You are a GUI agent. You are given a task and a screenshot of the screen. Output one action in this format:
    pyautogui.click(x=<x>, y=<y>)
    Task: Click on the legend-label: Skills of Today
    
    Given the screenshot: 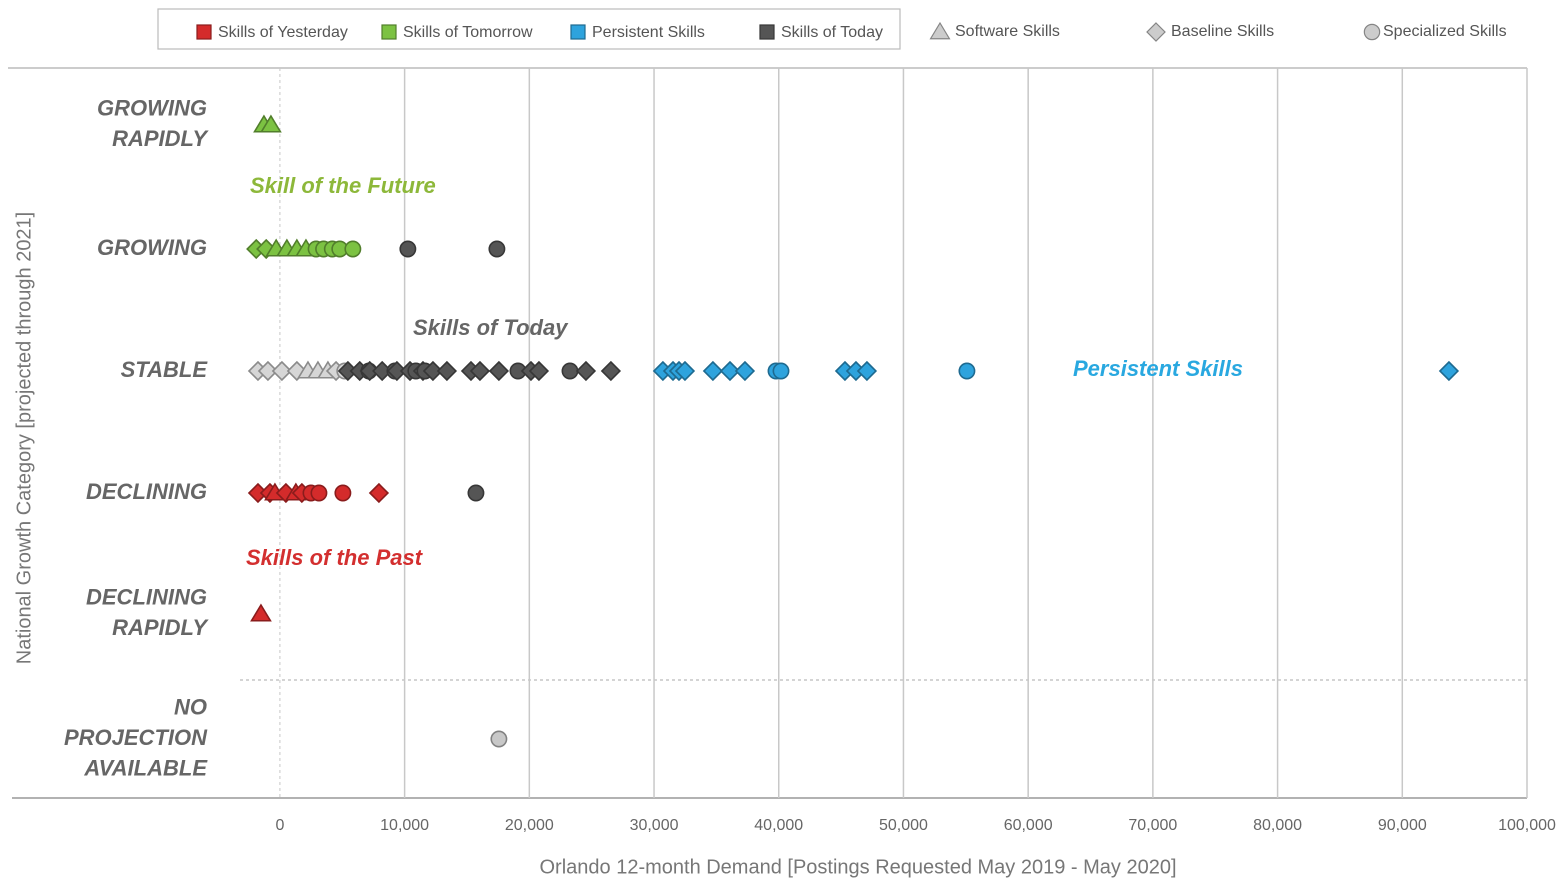 What is the action you would take?
    pyautogui.click(x=832, y=32)
    